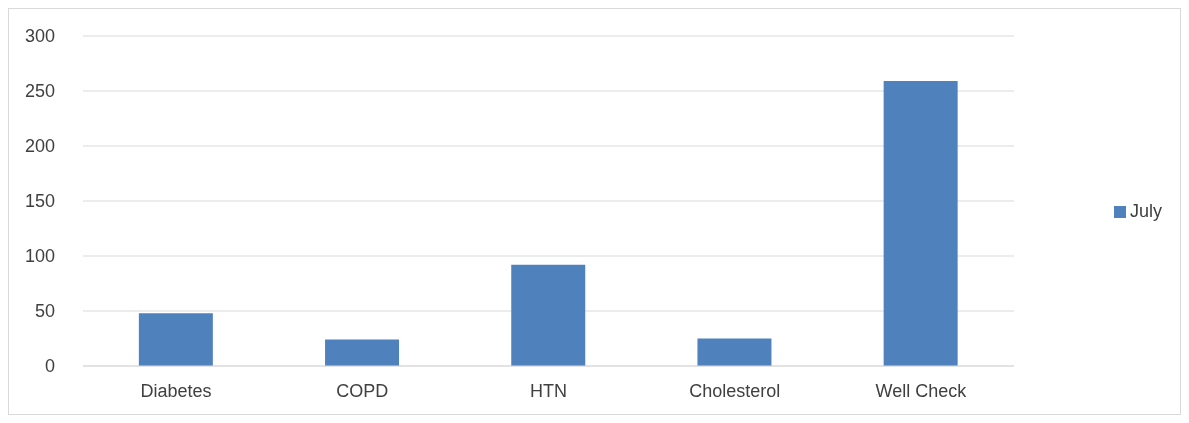 The width and height of the screenshot is (1189, 423). Describe the element at coordinates (735, 390) in the screenshot. I see `x-tick-label: Cholesterol` at that location.